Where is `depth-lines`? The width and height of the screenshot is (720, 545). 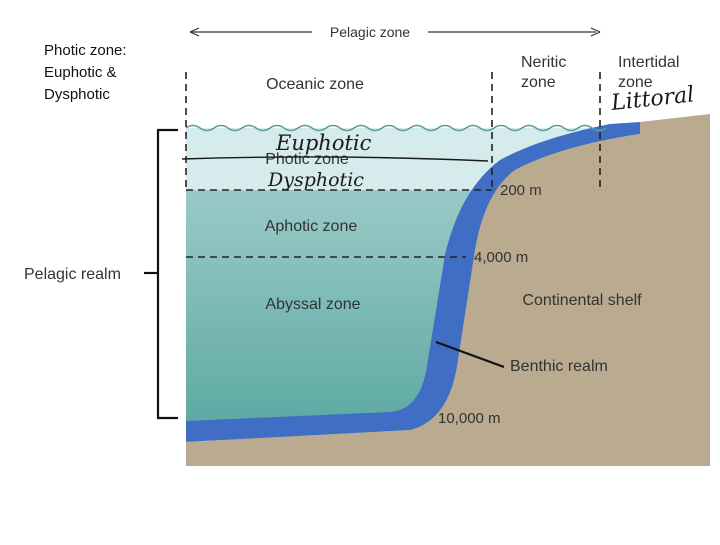
depth-lines is located at coordinates (339, 223).